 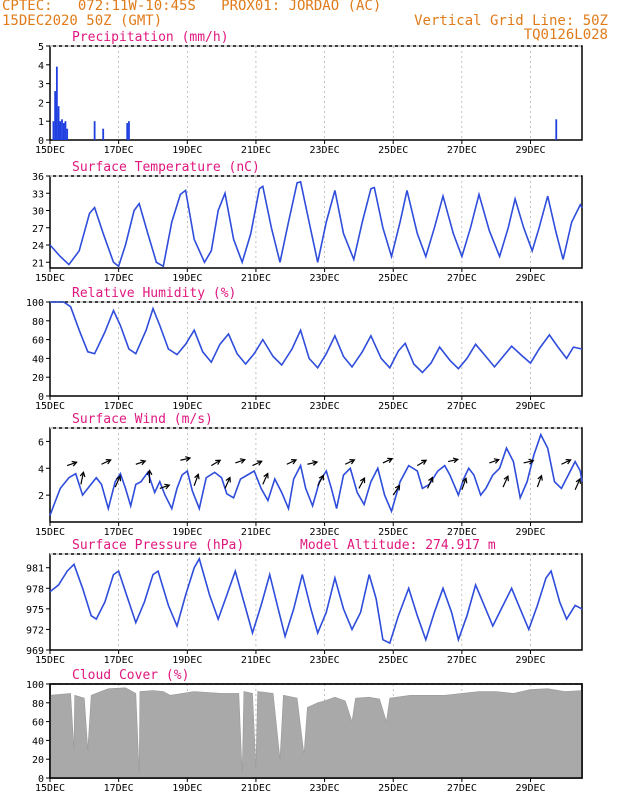 What do you see at coordinates (325, 406) in the screenshot?
I see `rh-xtick-label: 23DEC` at bounding box center [325, 406].